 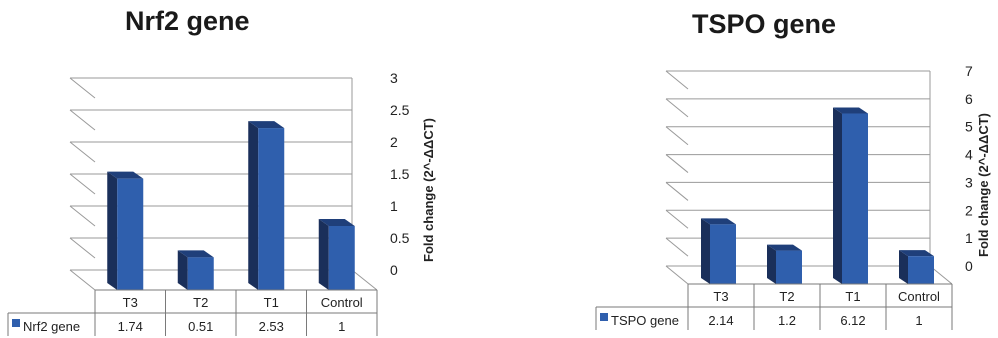 What do you see at coordinates (200, 326) in the screenshot?
I see `data-label: 0.51` at bounding box center [200, 326].